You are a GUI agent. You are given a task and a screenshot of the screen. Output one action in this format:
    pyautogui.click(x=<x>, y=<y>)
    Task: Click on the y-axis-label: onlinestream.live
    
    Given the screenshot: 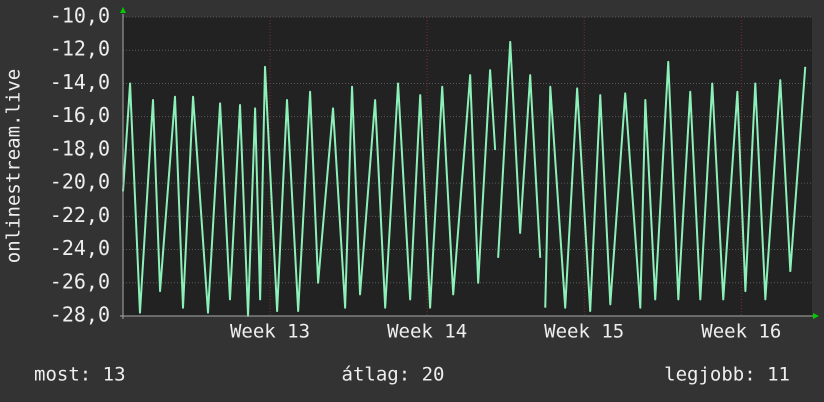 What is the action you would take?
    pyautogui.click(x=14, y=166)
    